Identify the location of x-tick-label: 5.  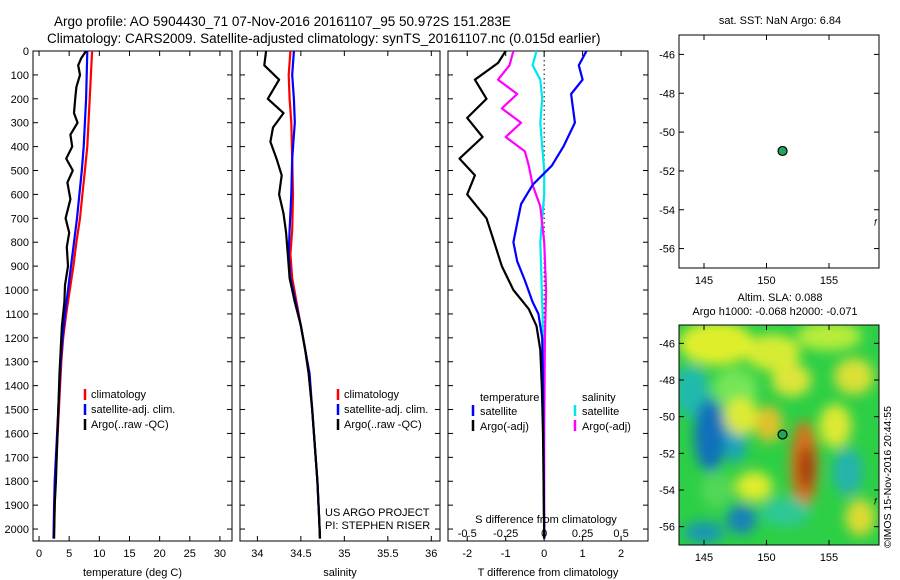
(69, 554).